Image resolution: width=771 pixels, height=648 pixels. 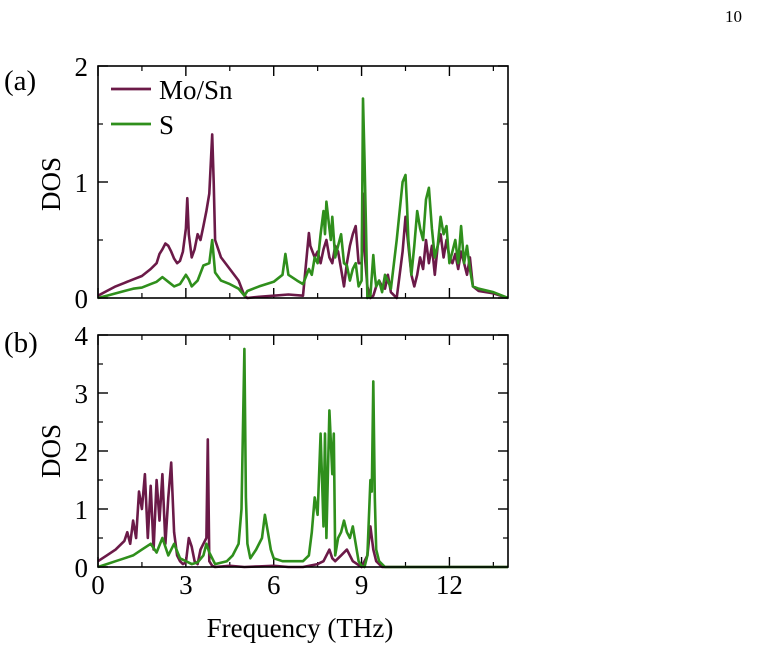 What do you see at coordinates (449, 585) in the screenshot?
I see `x-tick-label: 12` at bounding box center [449, 585].